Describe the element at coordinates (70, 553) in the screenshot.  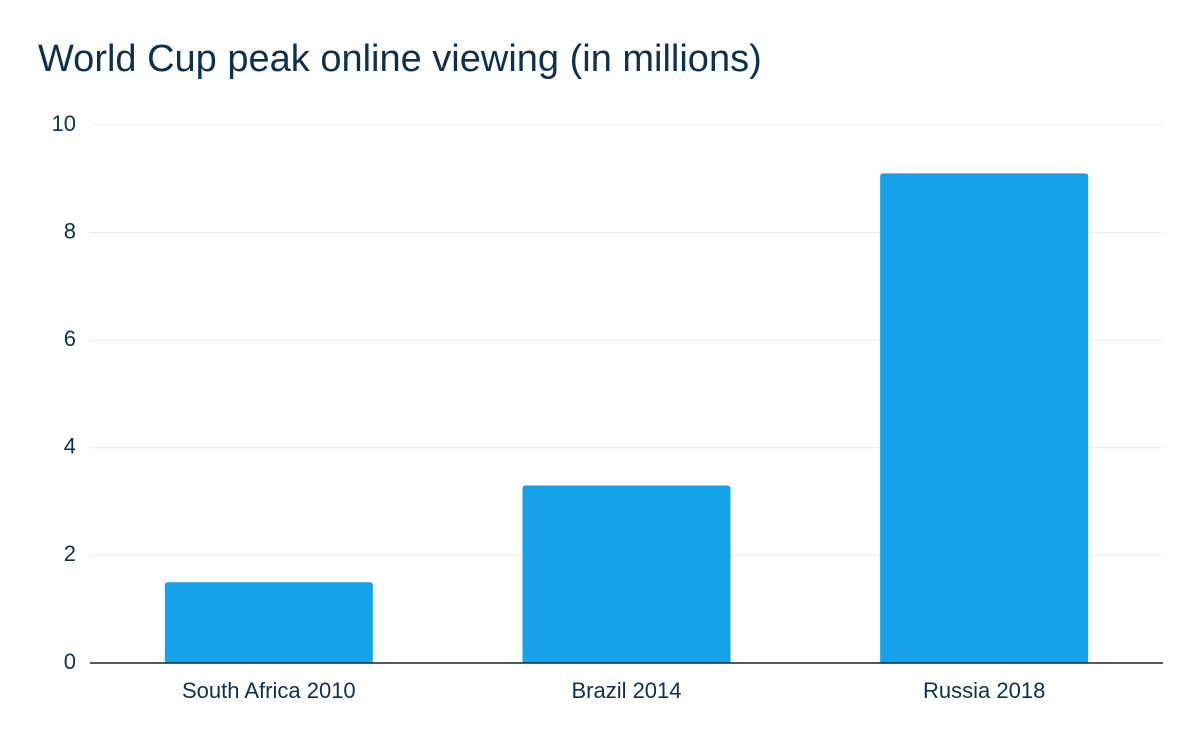
I see `y-tick-label: 2` at that location.